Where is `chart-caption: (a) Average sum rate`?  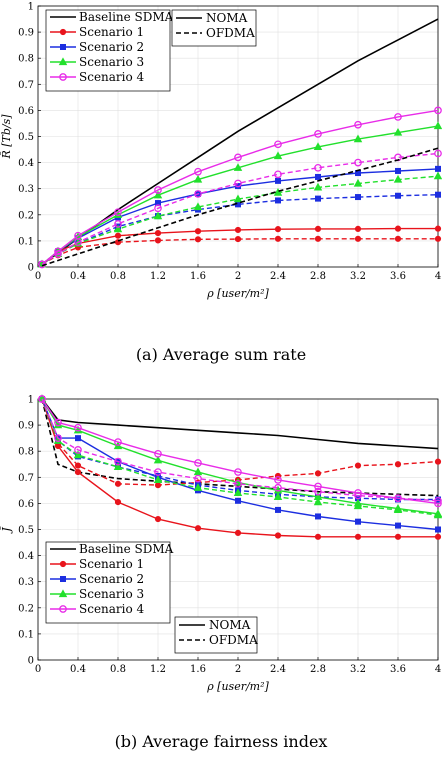 chart-caption: (a) Average sum rate is located at coordinates (221, 354).